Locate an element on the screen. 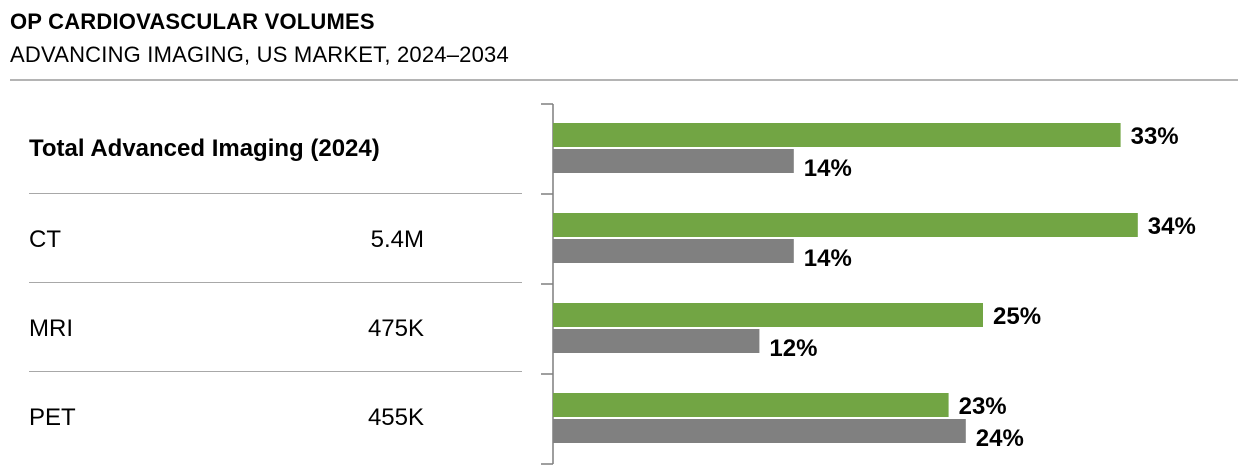 This screenshot has width=1250, height=474. row-value-pet: 455K is located at coordinates (395, 417).